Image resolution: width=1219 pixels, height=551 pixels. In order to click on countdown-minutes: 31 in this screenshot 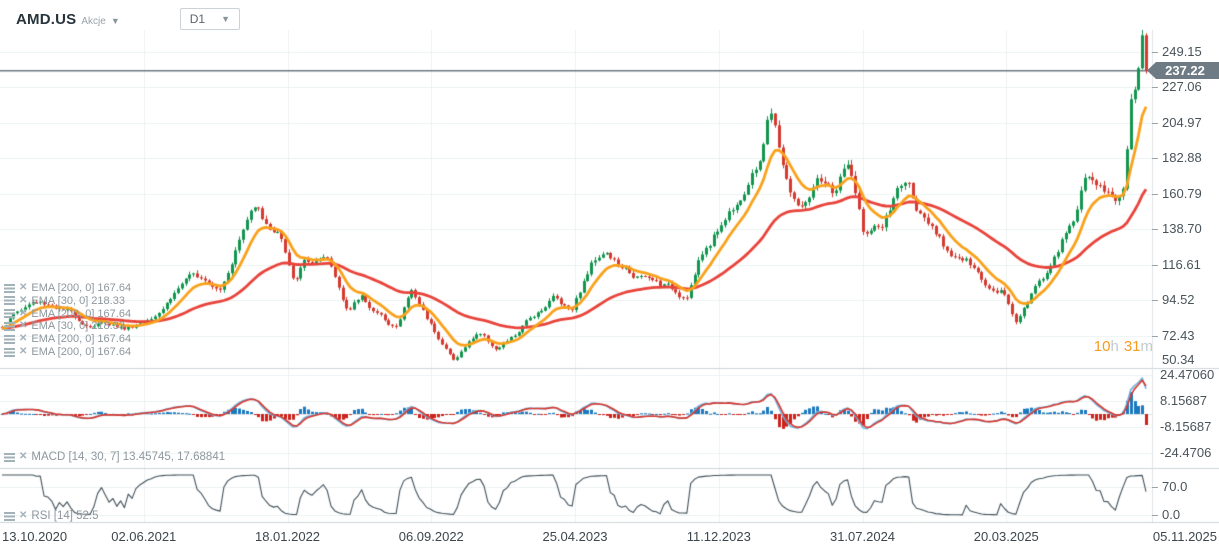, I will do `click(1132, 346)`.